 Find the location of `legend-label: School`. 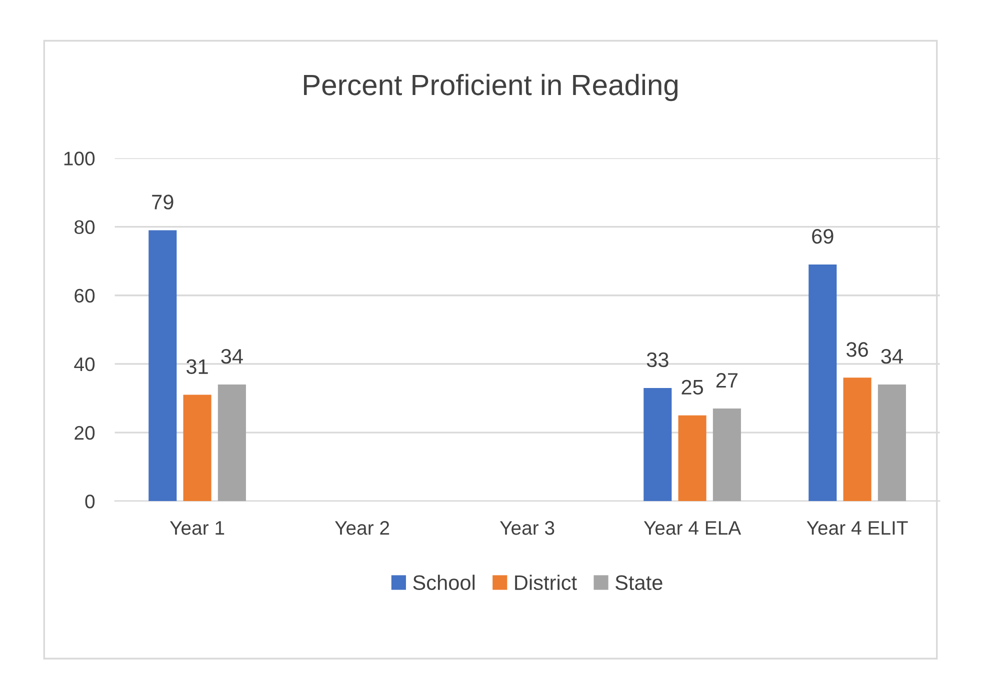

legend-label: School is located at coordinates (444, 582).